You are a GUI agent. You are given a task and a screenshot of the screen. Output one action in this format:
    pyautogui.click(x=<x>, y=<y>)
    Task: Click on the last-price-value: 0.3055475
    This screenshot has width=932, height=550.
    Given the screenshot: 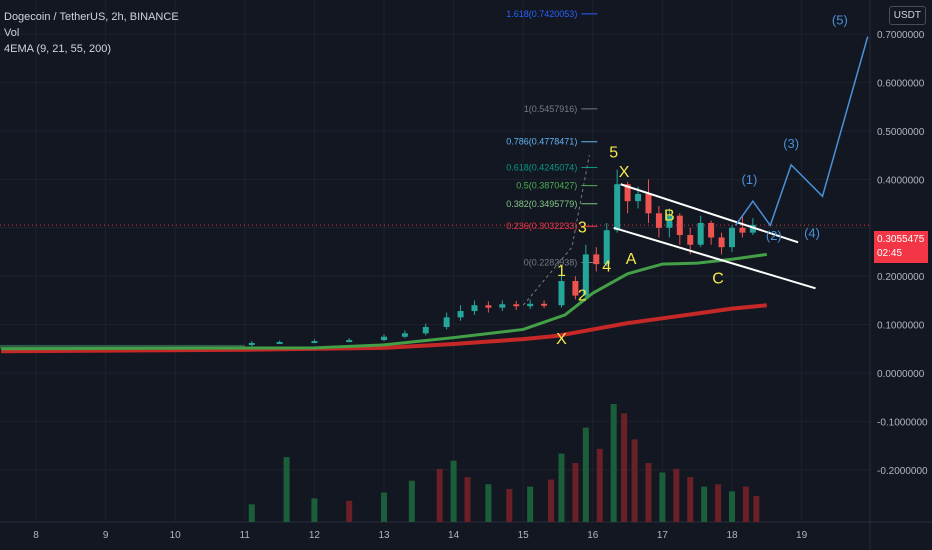 What is the action you would take?
    pyautogui.click(x=901, y=239)
    